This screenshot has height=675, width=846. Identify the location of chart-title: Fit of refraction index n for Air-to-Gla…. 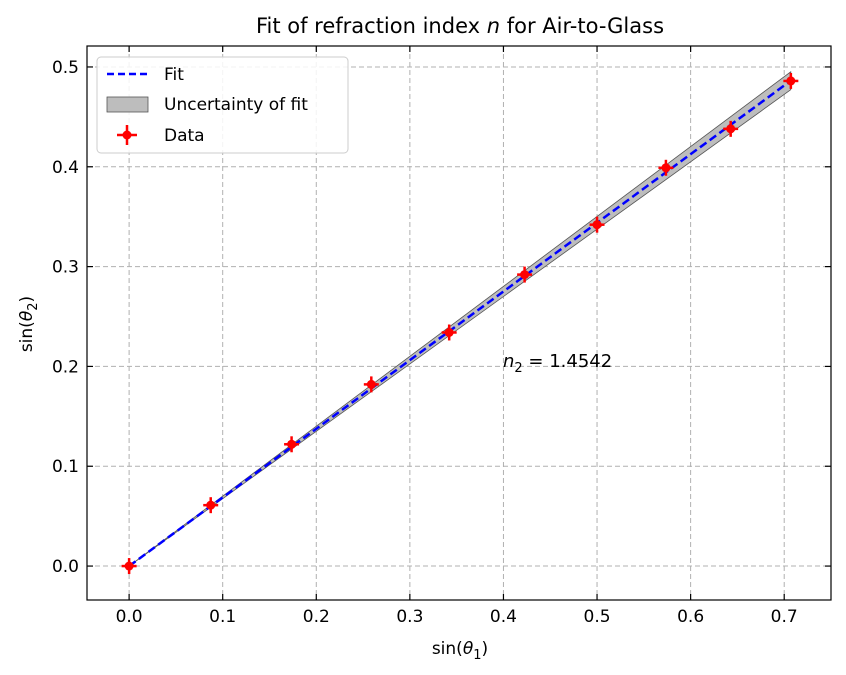
(460, 26).